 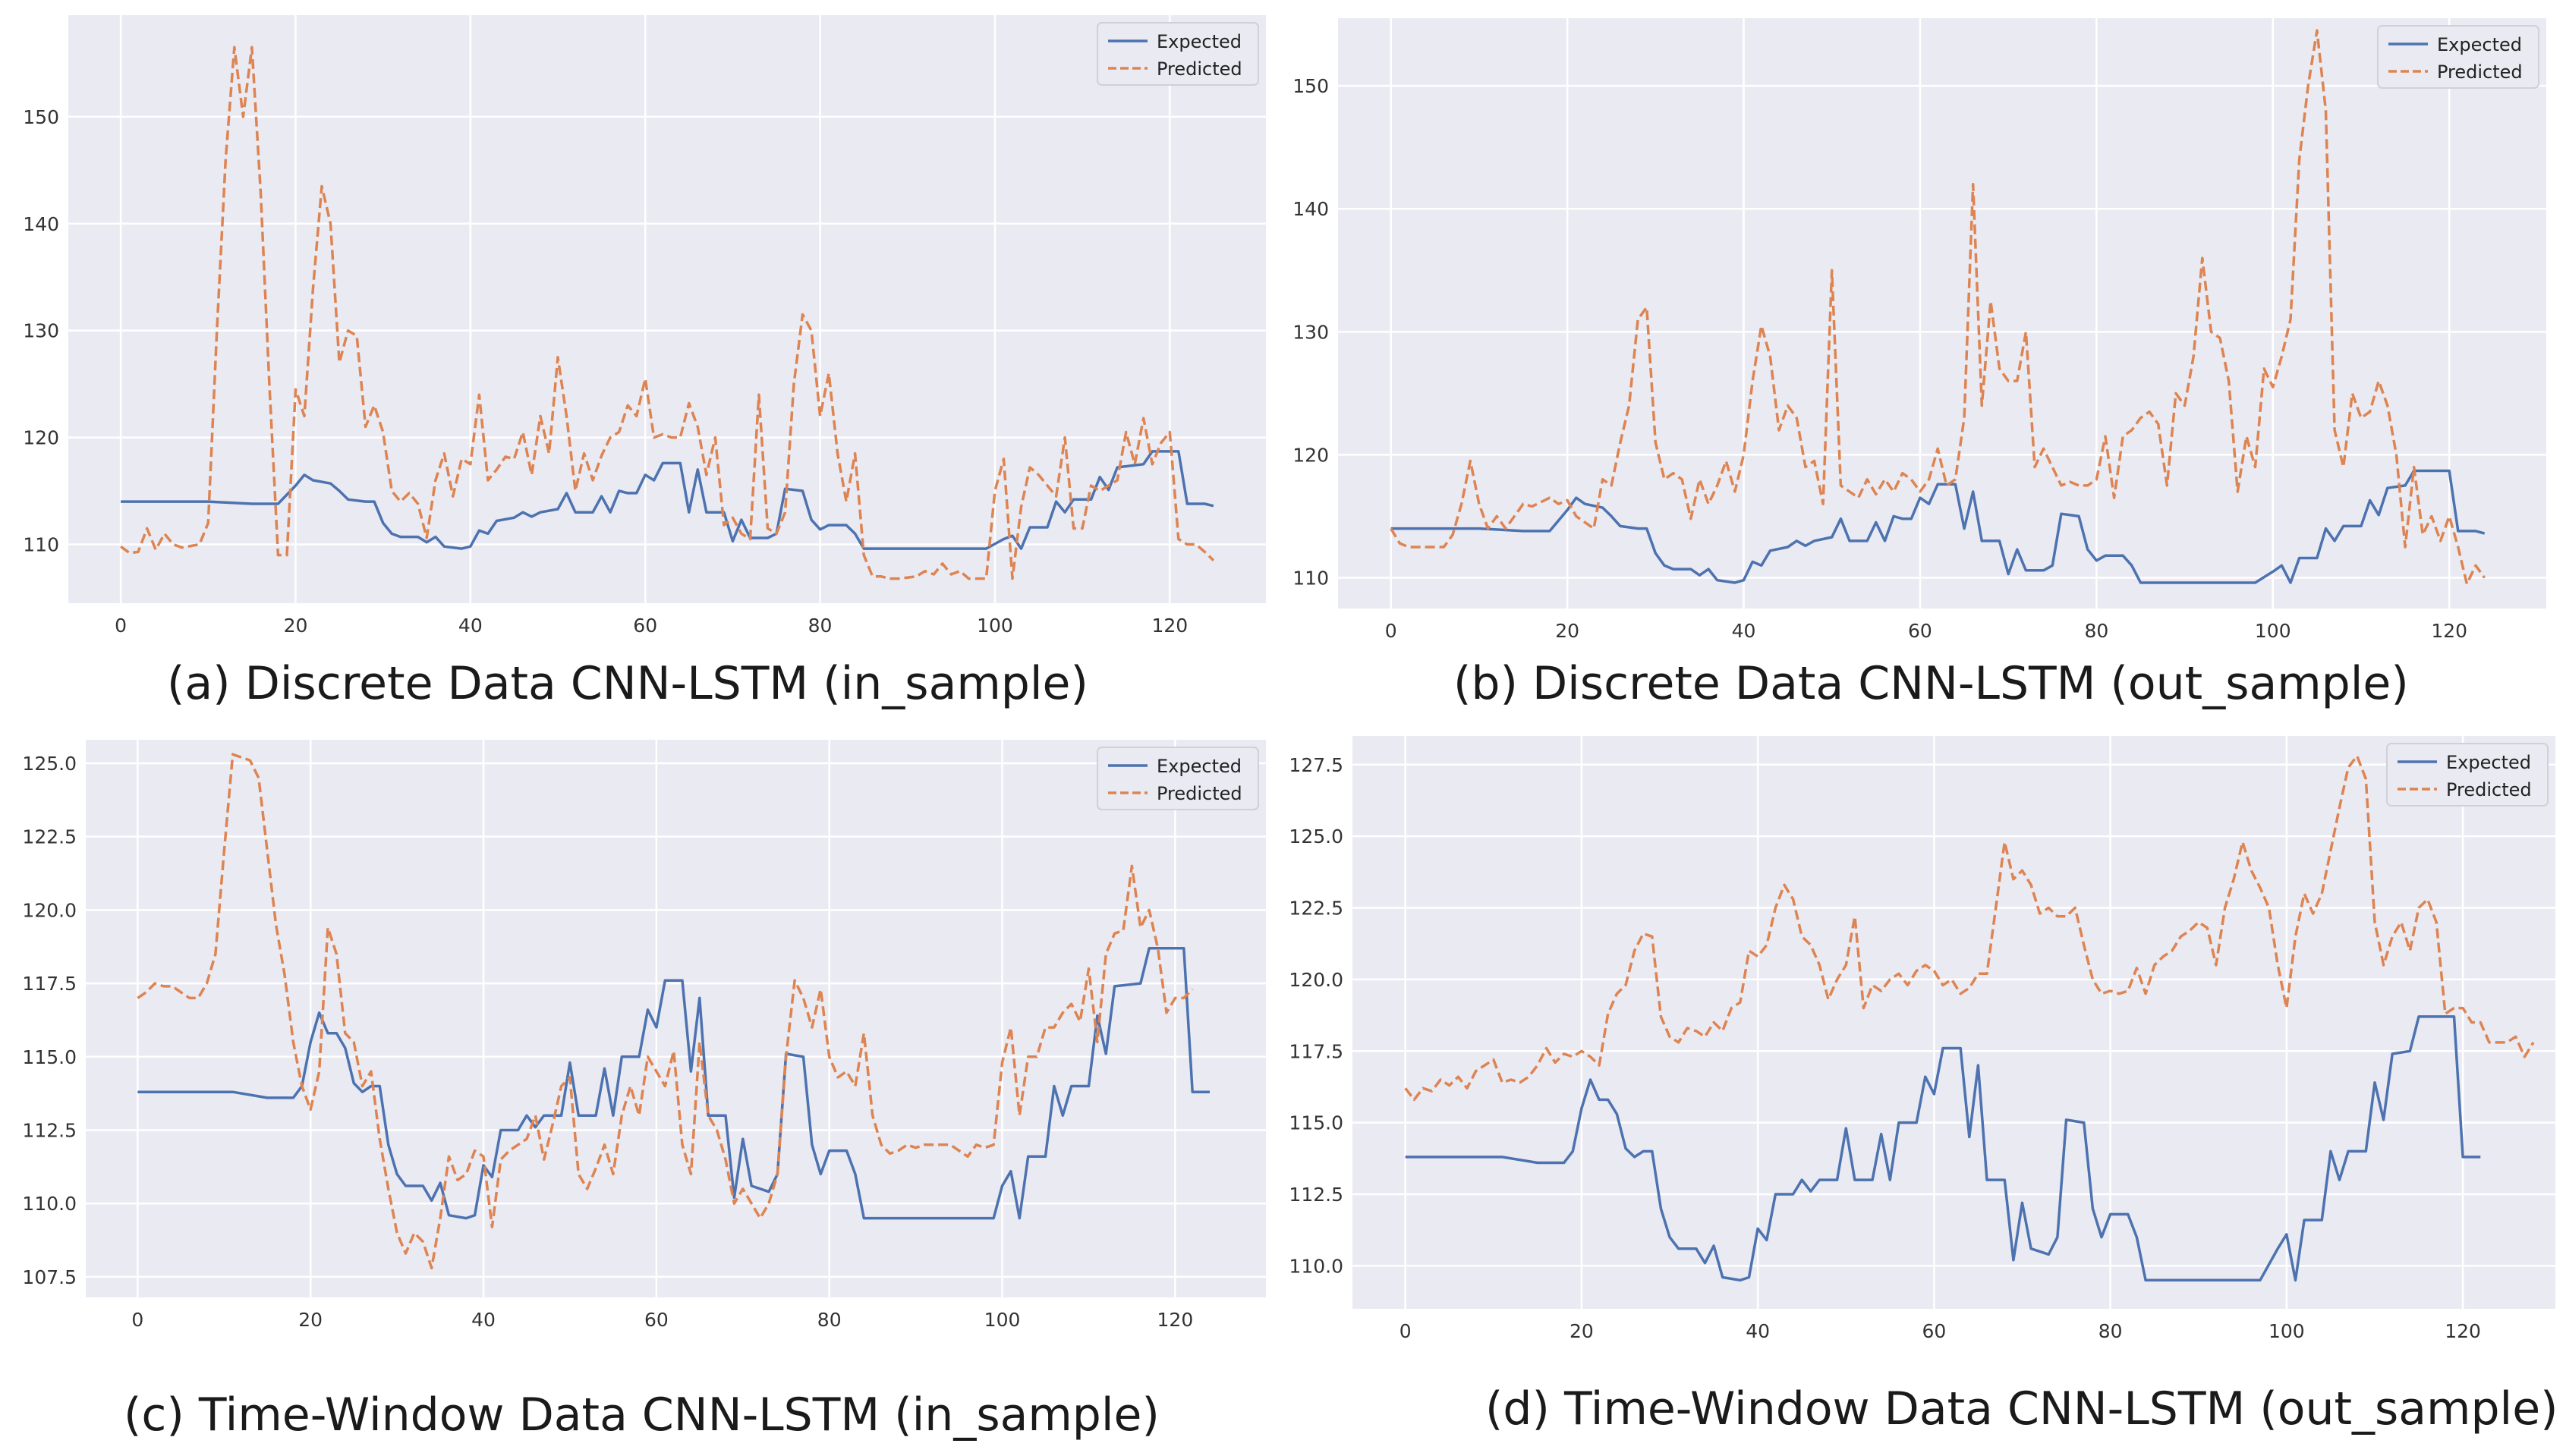 I want to click on caption-b: (b) Discrete Data CNN-LSTM (out_sample), so click(x=1931, y=683).